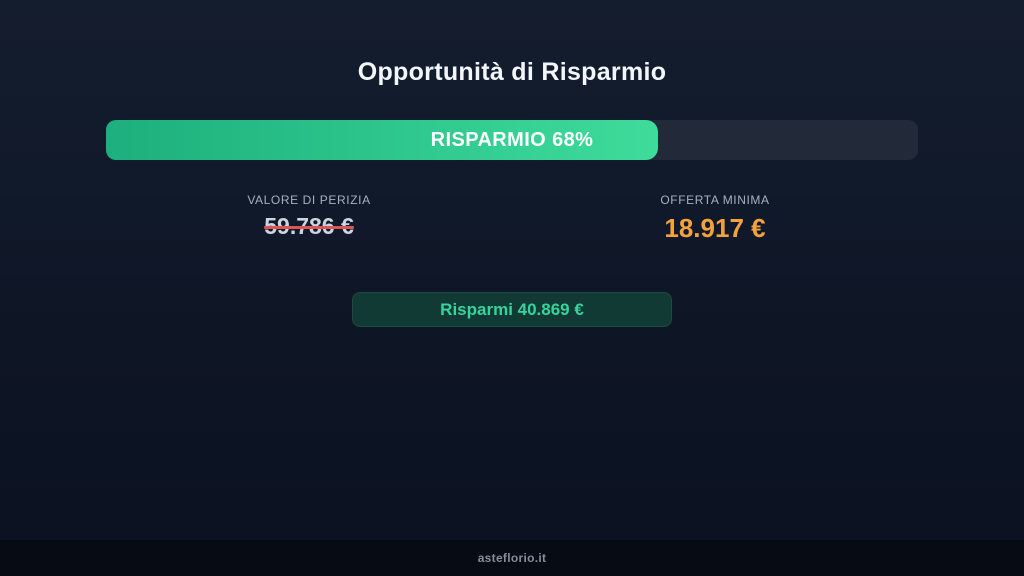 The width and height of the screenshot is (1024, 576). I want to click on footer-bar: asteflorio.it, so click(512, 558).